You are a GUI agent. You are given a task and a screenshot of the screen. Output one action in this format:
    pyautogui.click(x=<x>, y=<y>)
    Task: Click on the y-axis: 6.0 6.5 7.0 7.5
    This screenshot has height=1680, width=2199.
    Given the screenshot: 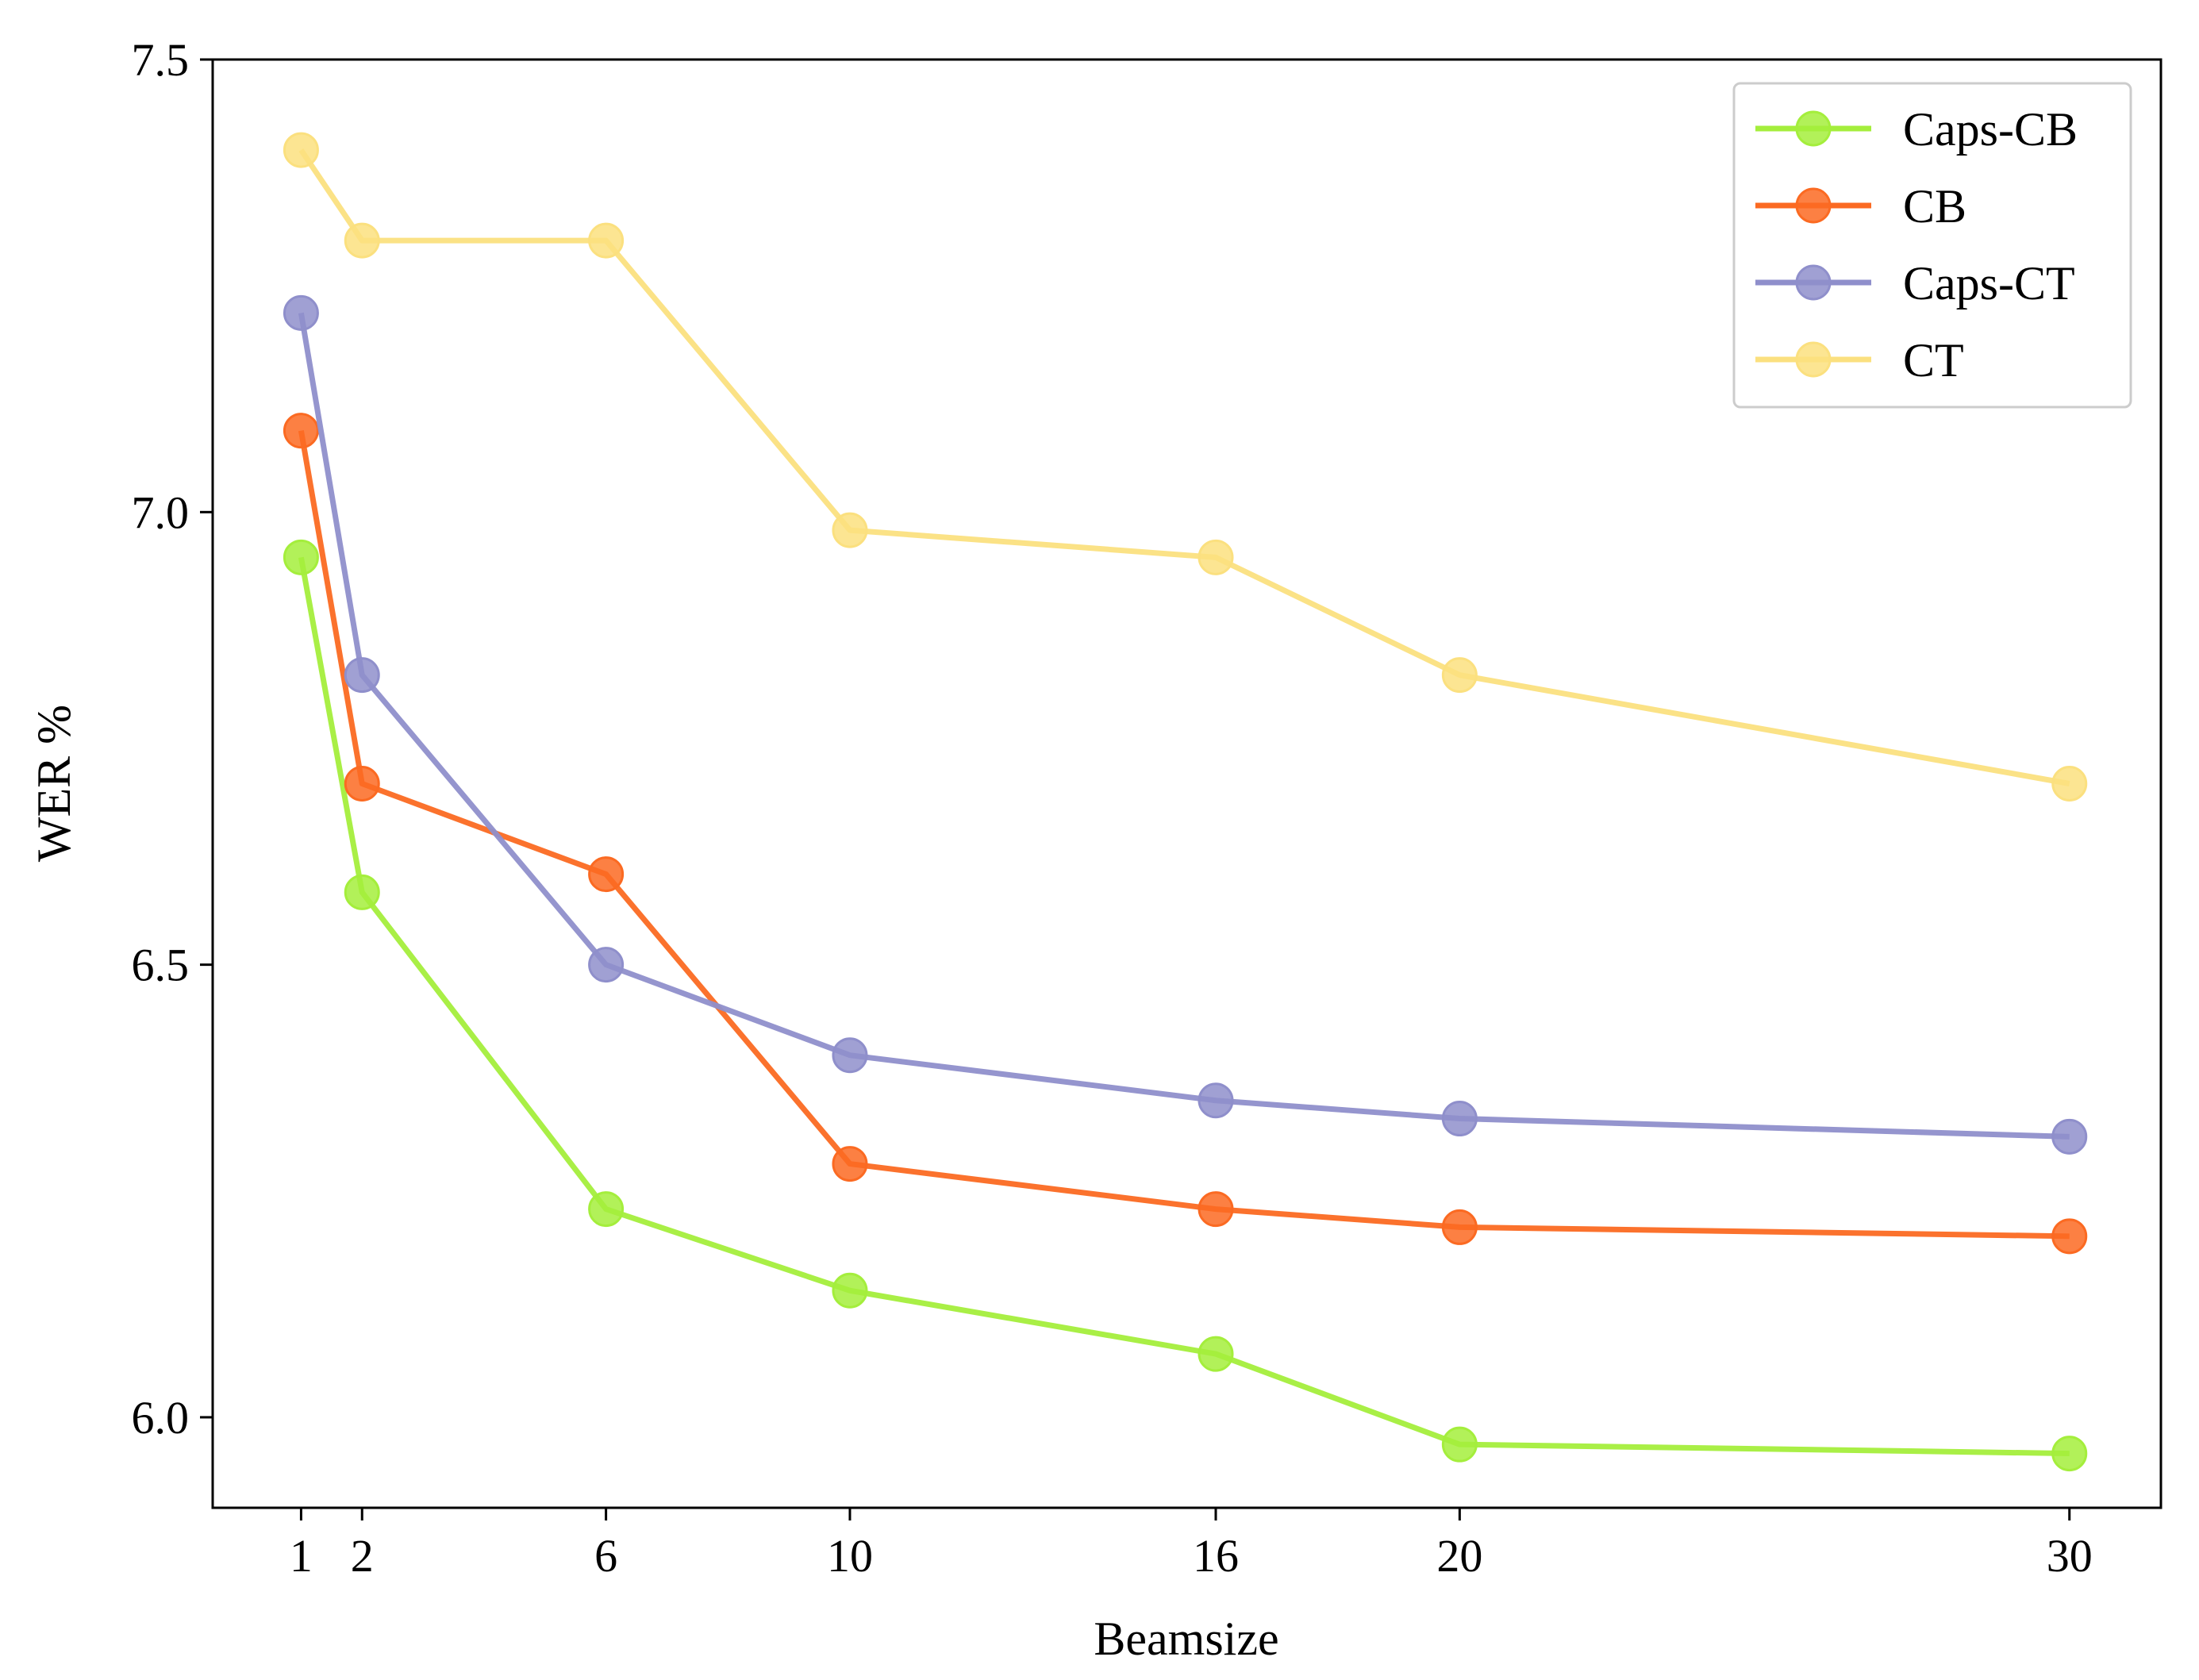 What is the action you would take?
    pyautogui.click(x=172, y=739)
    